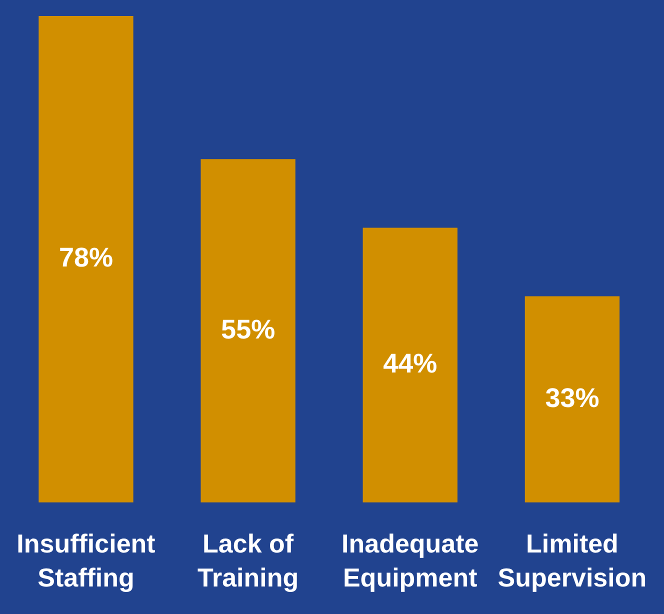 Image resolution: width=664 pixels, height=614 pixels. I want to click on data-label: 78%, so click(86, 257).